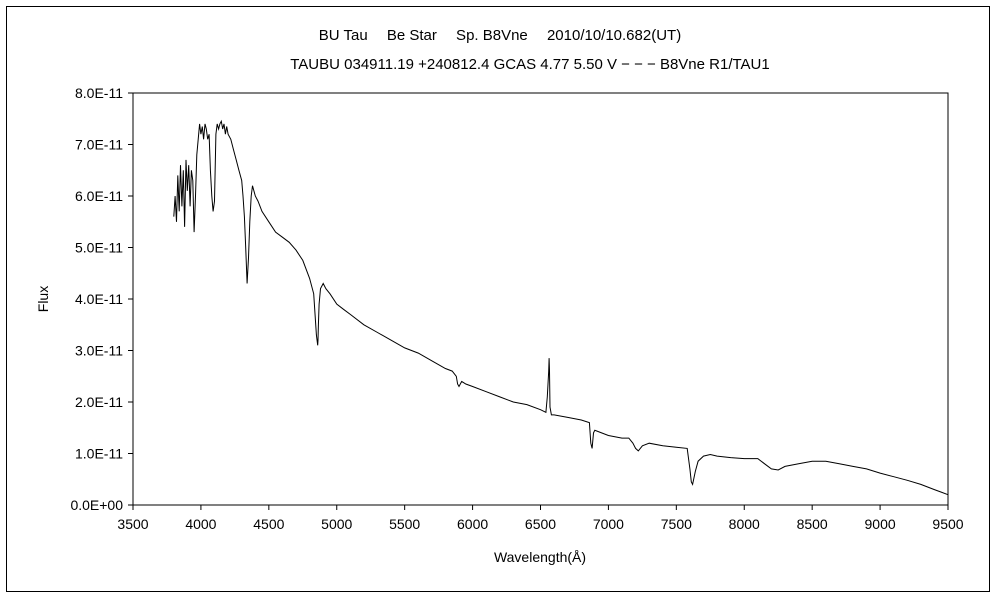 The image size is (1000, 600). What do you see at coordinates (540, 557) in the screenshot?
I see `x-axis-title: Wavelength(Å)` at bounding box center [540, 557].